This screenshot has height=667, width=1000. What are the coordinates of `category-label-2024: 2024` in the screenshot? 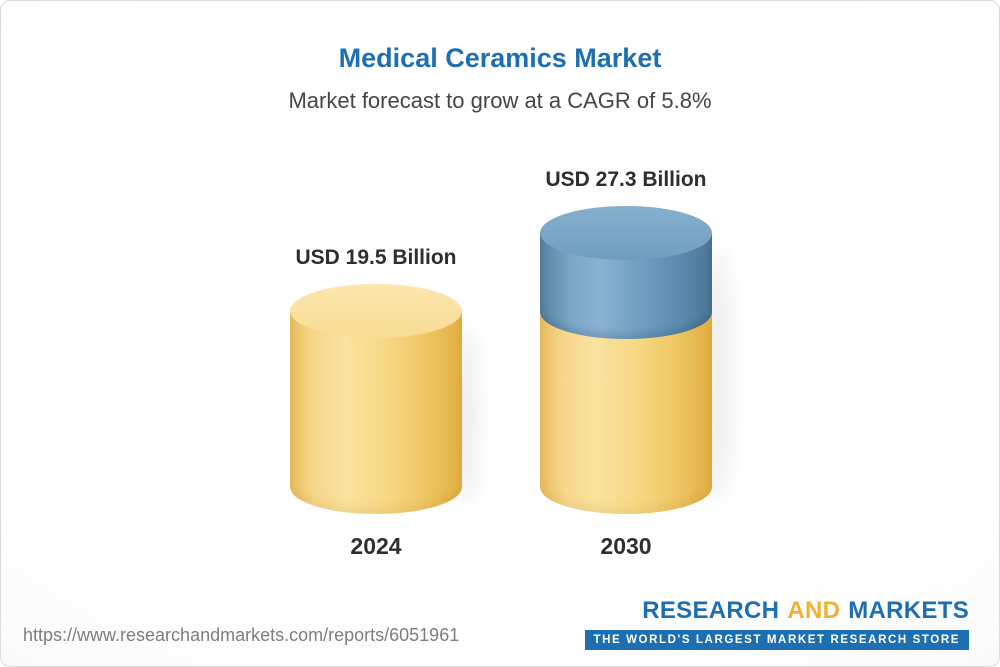 It's located at (376, 546).